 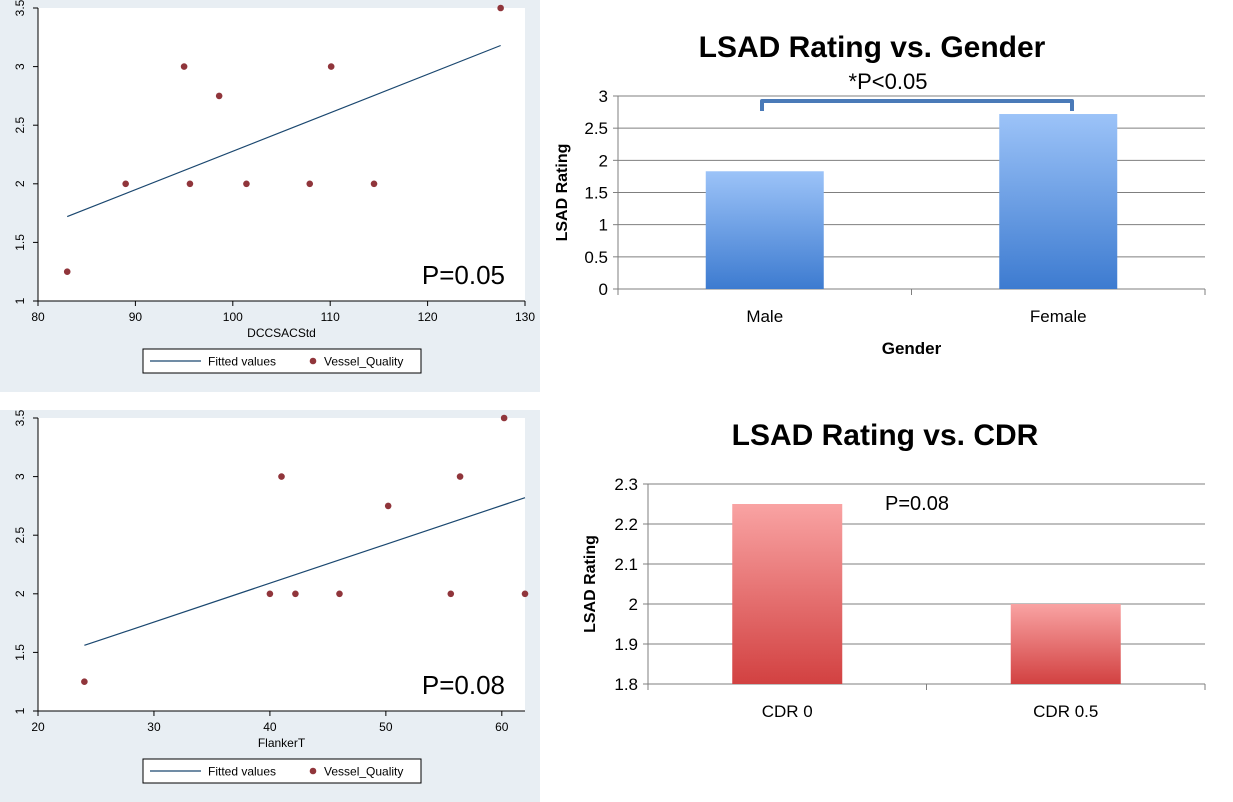 I want to click on x-tick-label: 40, so click(x=270, y=727).